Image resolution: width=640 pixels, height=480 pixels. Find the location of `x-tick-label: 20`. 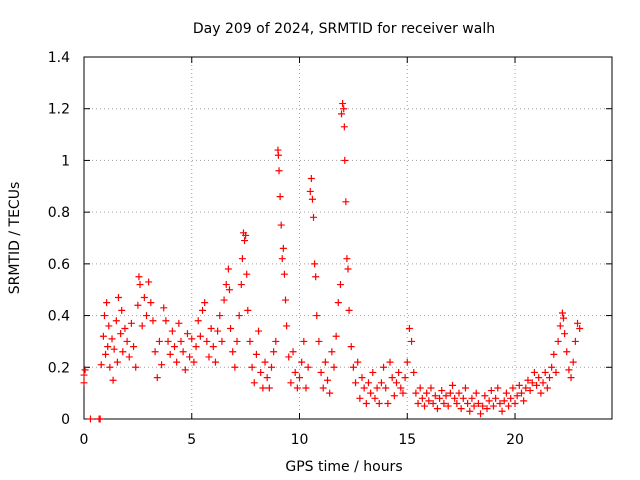

x-tick-label: 20 is located at coordinates (515, 440).